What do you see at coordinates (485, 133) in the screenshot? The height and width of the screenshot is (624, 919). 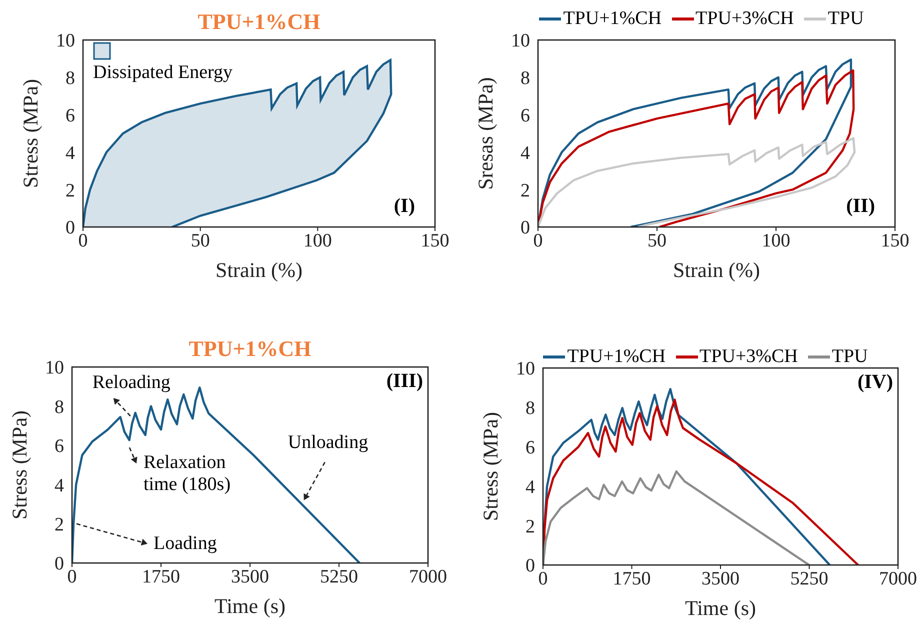 I see `y-axis-title: Sresas (MPa)` at bounding box center [485, 133].